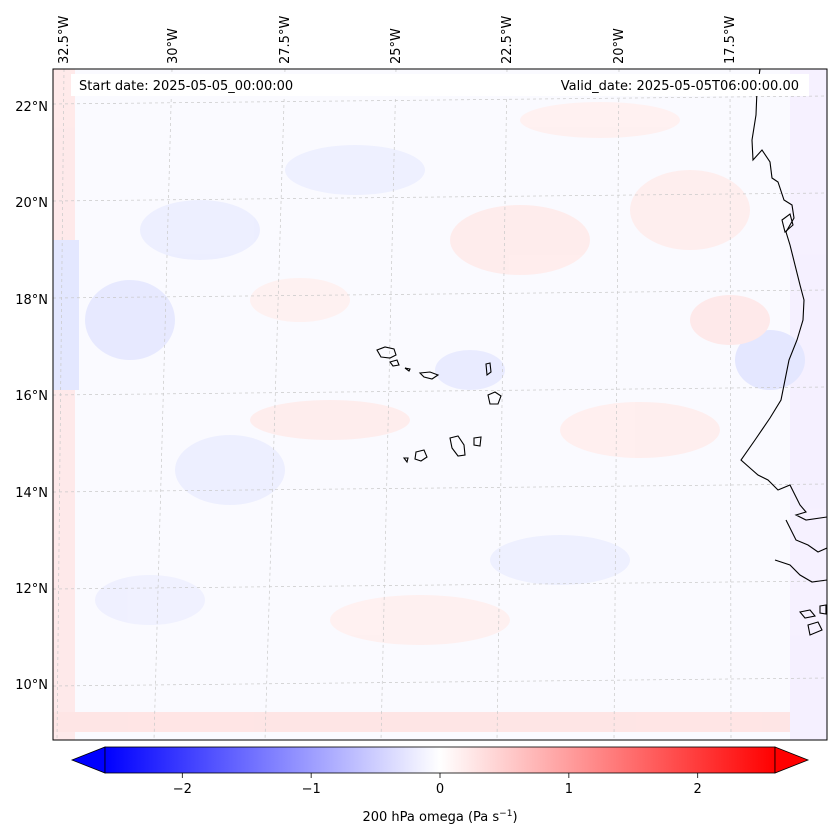 This screenshot has width=837, height=839. What do you see at coordinates (405, 460) in the screenshot?
I see `island-brava` at bounding box center [405, 460].